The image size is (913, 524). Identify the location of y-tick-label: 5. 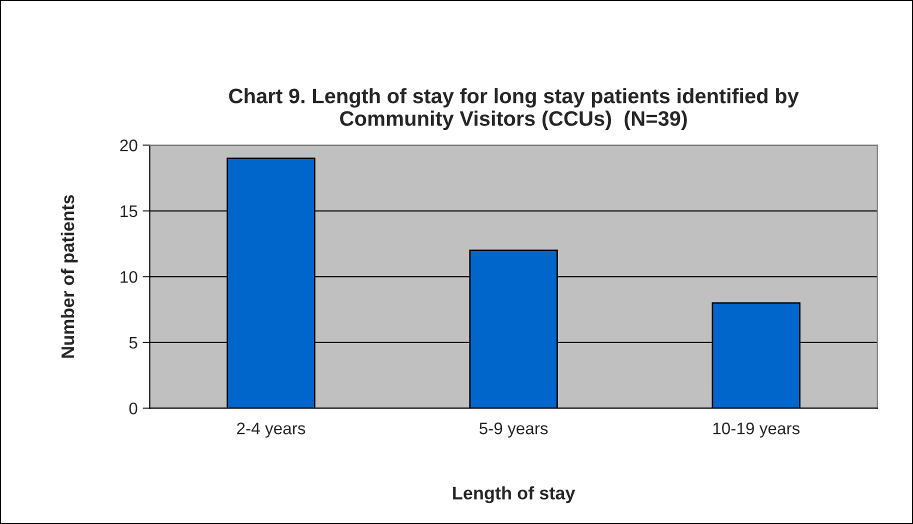
(133, 343).